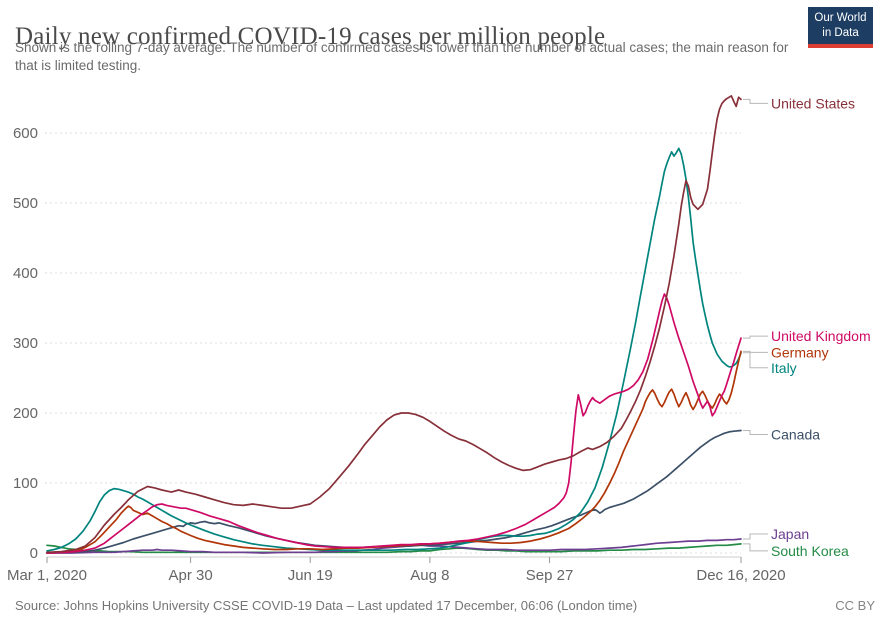 Image resolution: width=889 pixels, height=627 pixels. What do you see at coordinates (755, 351) in the screenshot?
I see `series-connector-germany` at bounding box center [755, 351].